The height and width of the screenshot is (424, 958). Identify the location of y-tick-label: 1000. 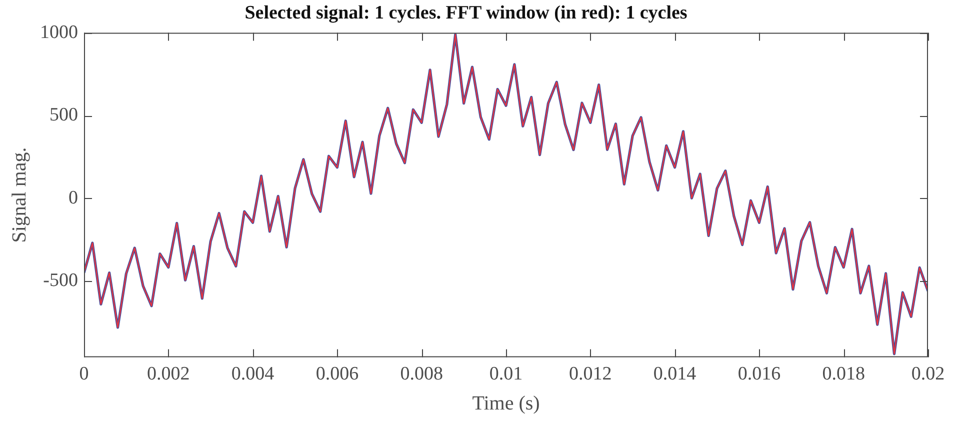
(59, 32).